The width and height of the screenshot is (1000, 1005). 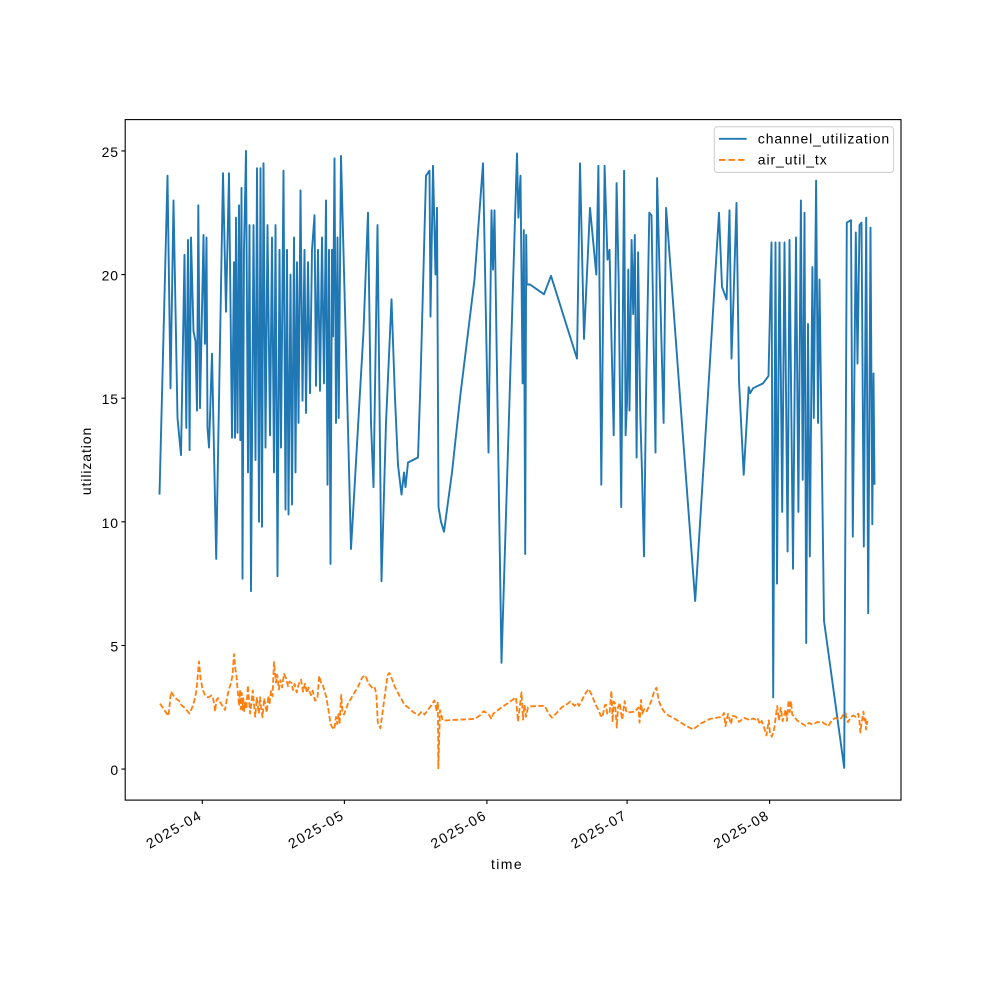 What do you see at coordinates (507, 864) in the screenshot?
I see `svg-text: time` at bounding box center [507, 864].